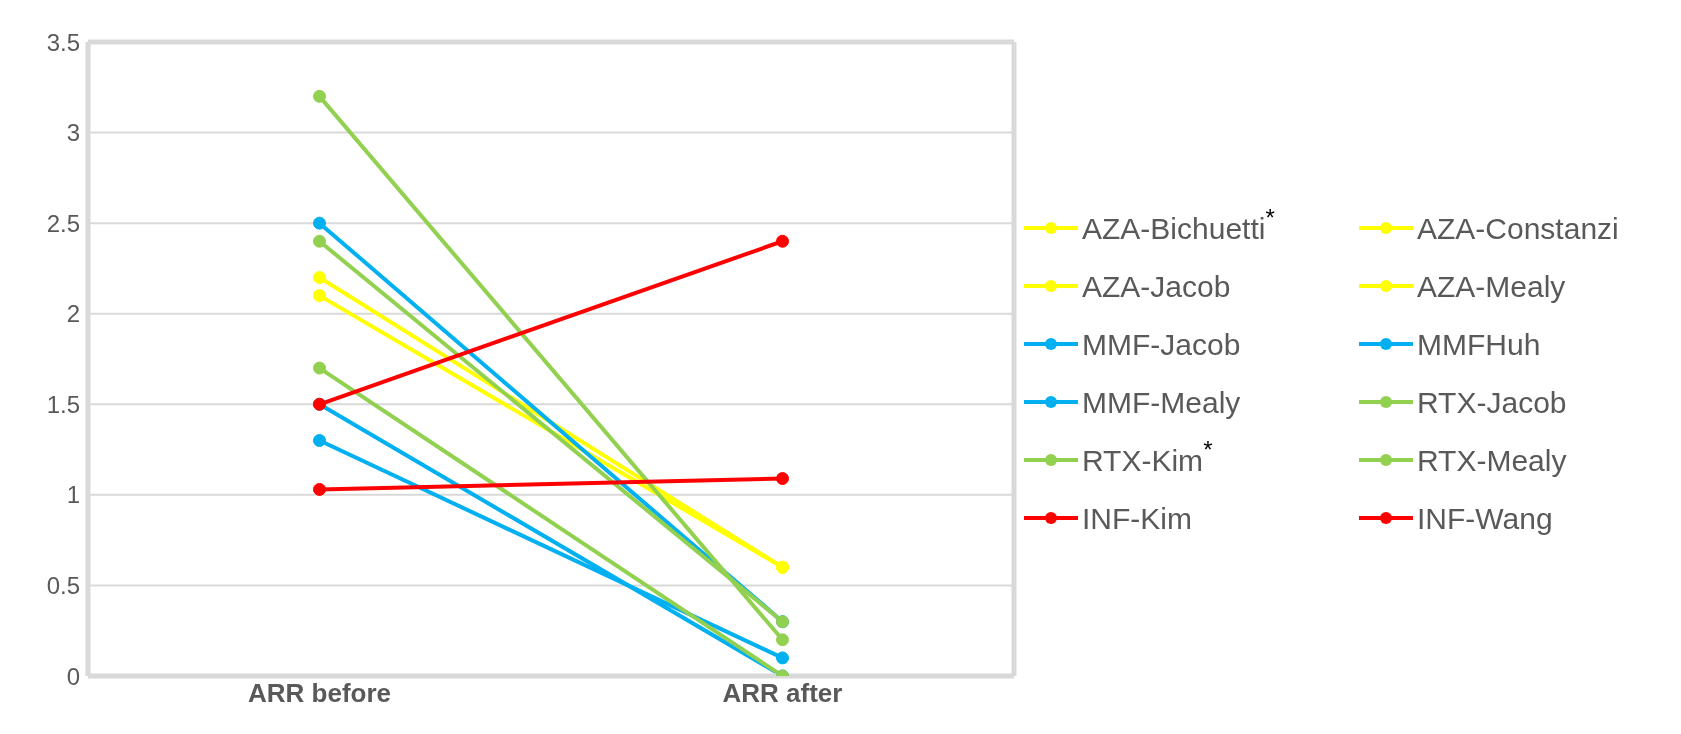 The image size is (1681, 734). I want to click on legend-label: MMF-Jacob, so click(1161, 344).